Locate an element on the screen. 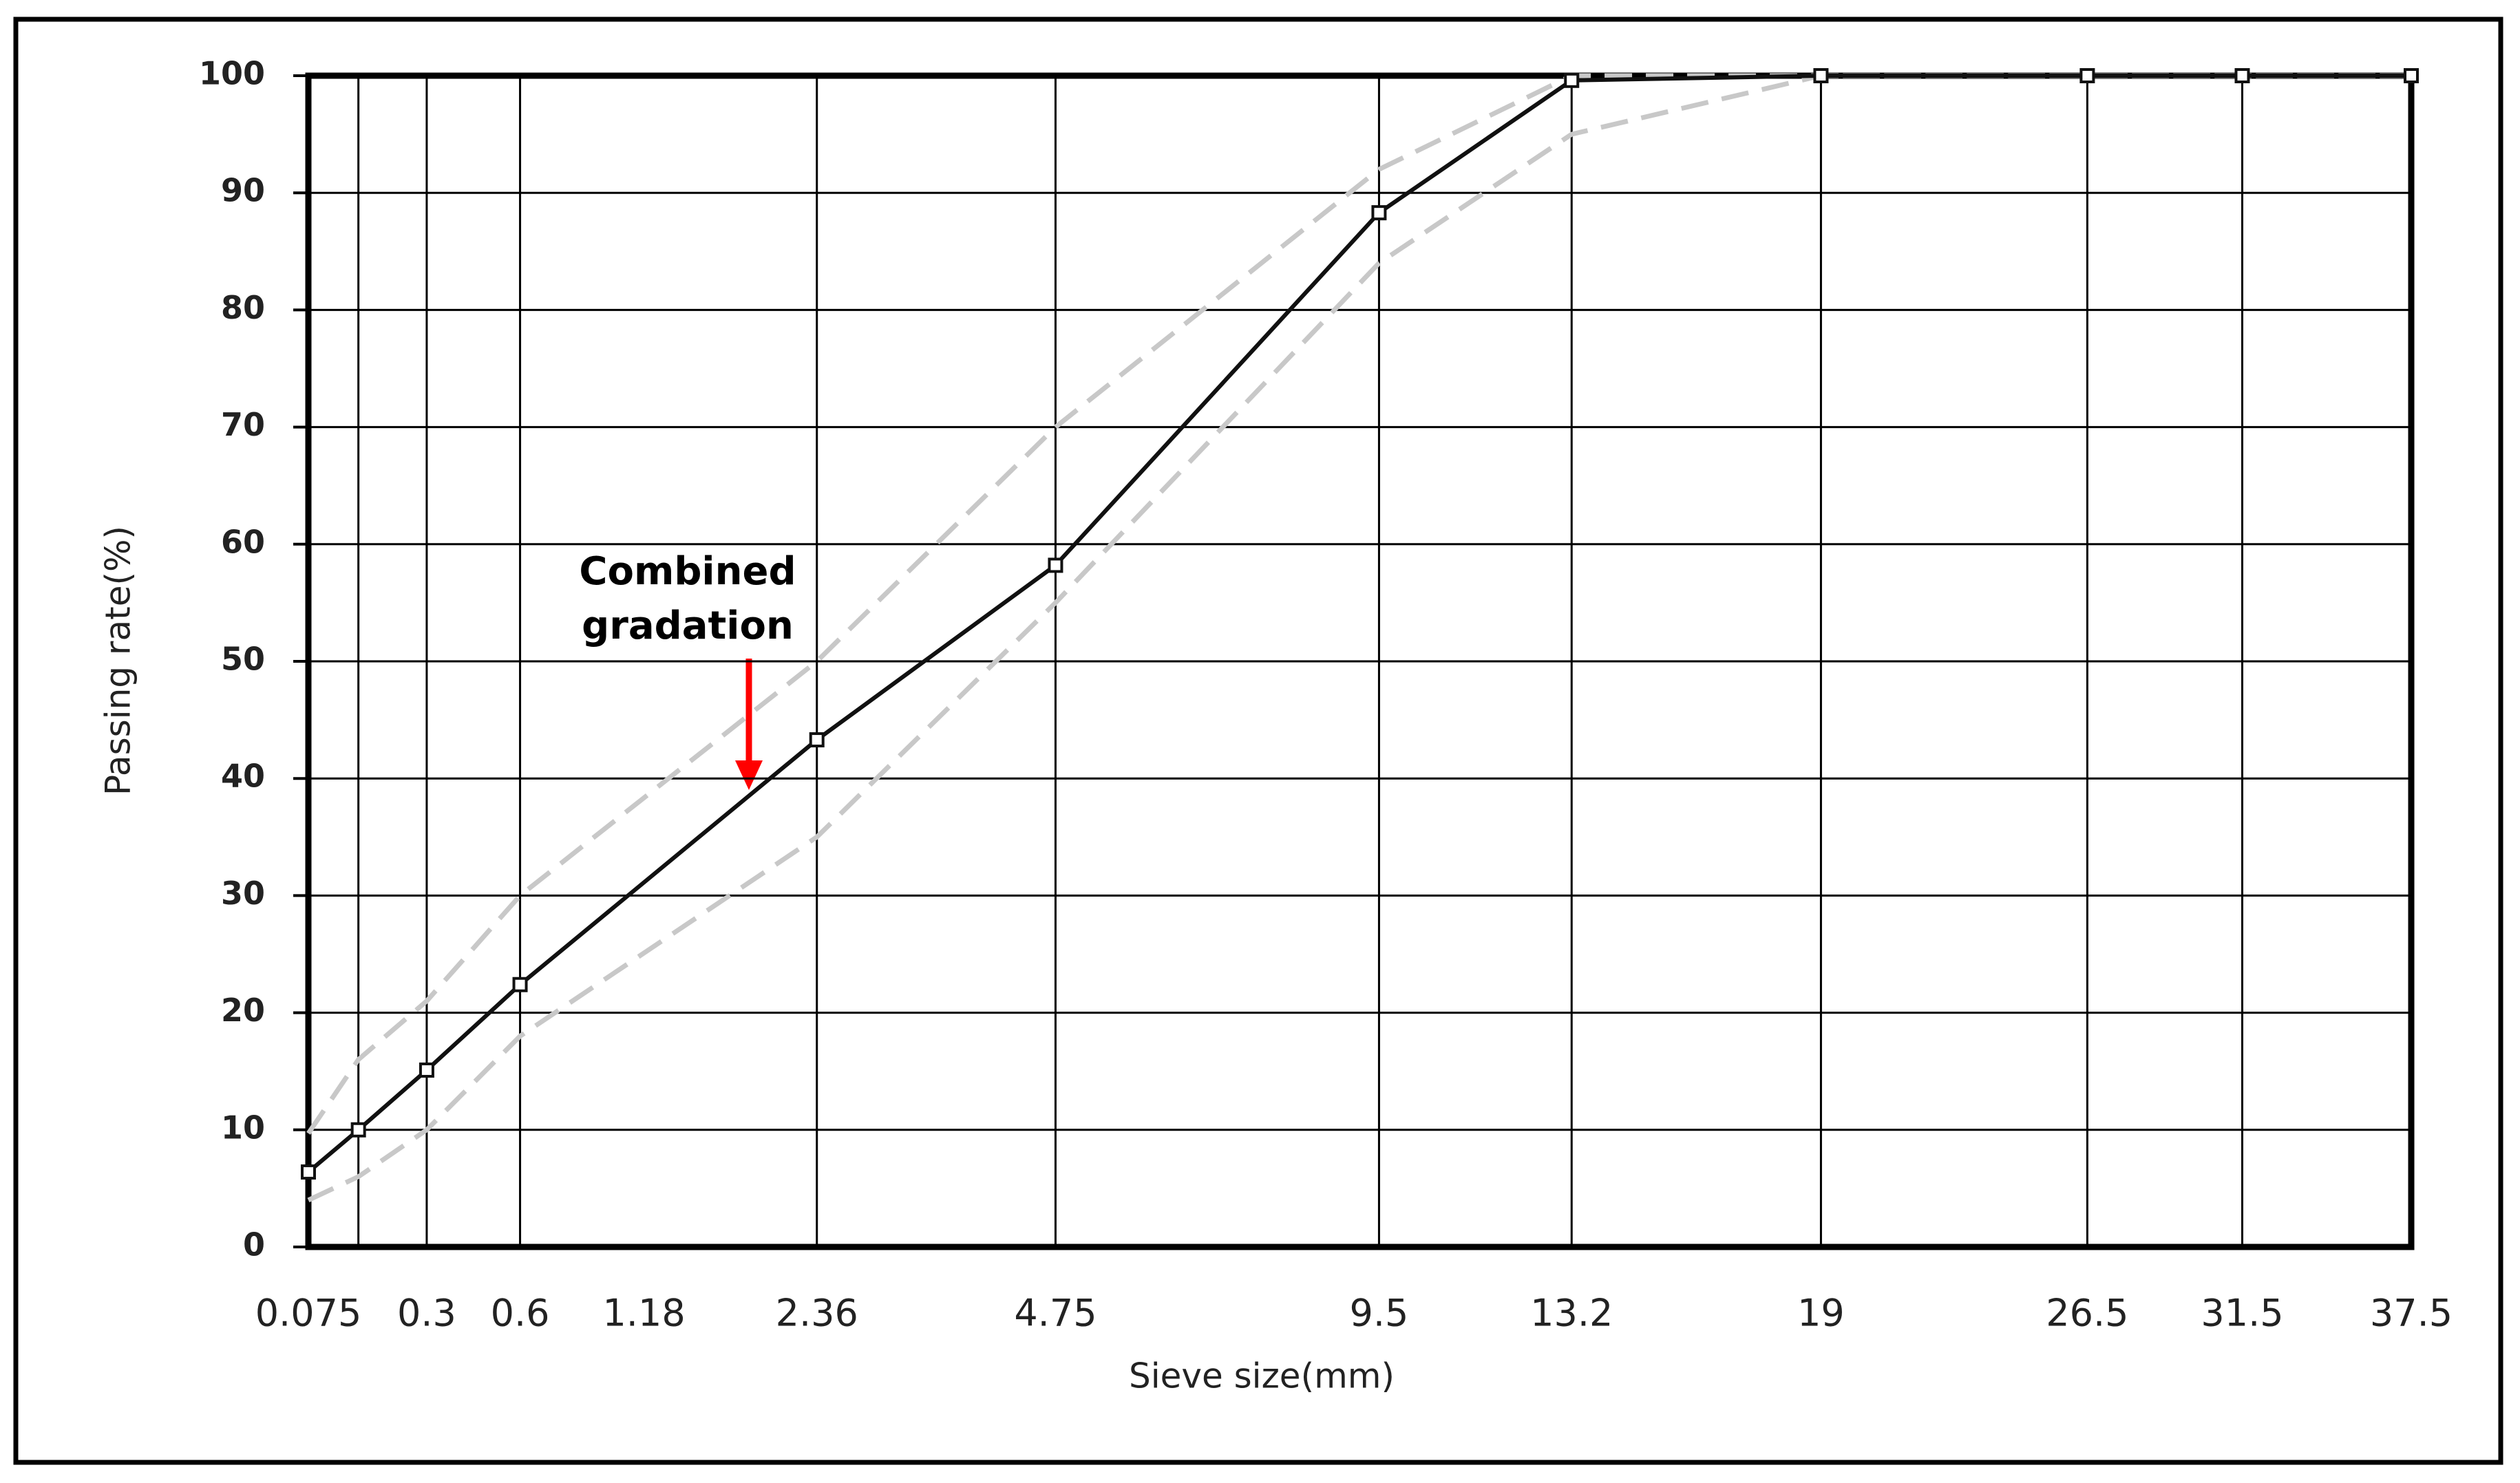 This screenshot has width=2520, height=1483. y-tick-label: 90 is located at coordinates (243, 190).